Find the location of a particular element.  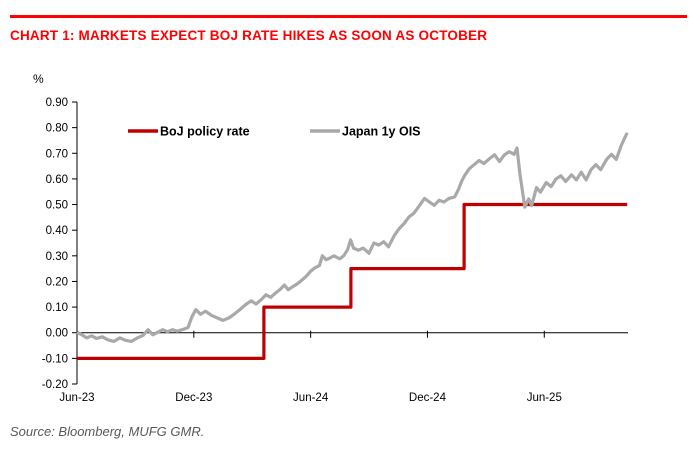

x-axis-tick-label: Jun-24 is located at coordinates (311, 398).